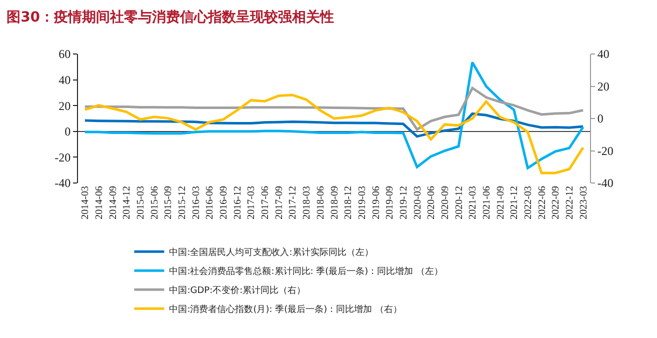  Describe the element at coordinates (154, 203) in the screenshot. I see `x-tick-label: 2015-06` at that location.